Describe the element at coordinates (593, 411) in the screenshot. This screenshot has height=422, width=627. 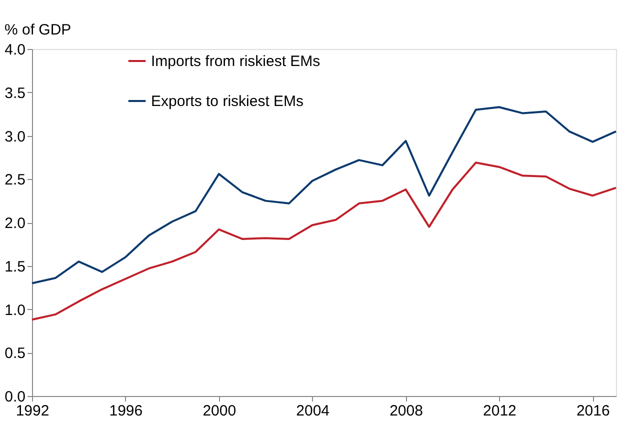
I see `x-tick-label: 2016` at that location.